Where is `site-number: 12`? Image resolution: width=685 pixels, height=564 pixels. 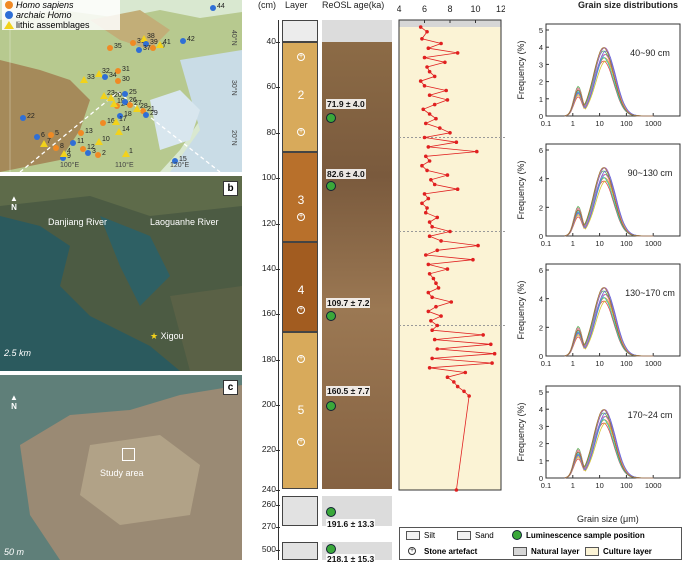 site-number: 12 is located at coordinates (91, 147).